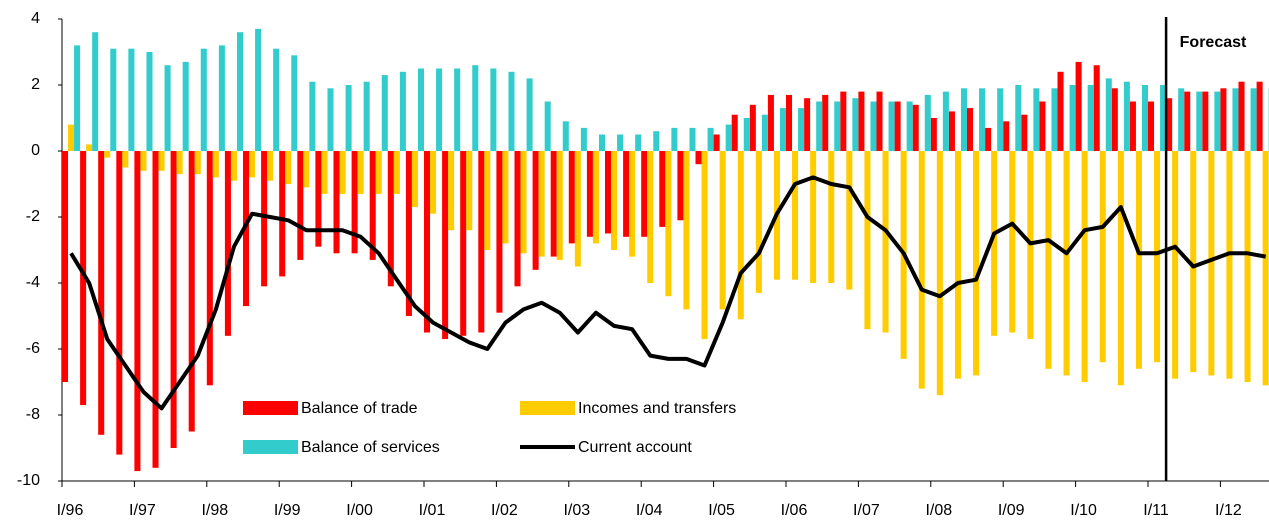 This screenshot has height=522, width=1269. Describe the element at coordinates (1228, 510) in the screenshot. I see `x-tick-label: I/12` at that location.